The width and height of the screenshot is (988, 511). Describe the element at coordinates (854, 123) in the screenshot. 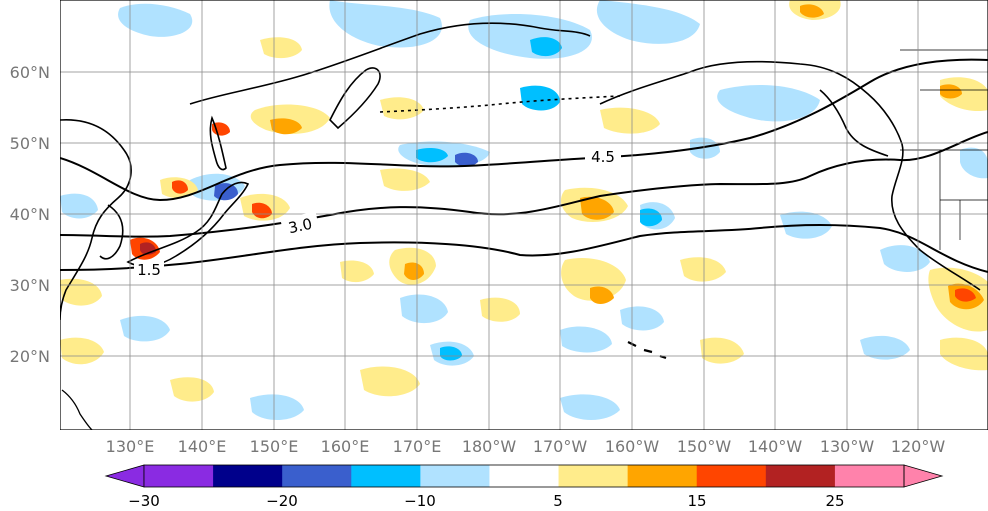

I see `gulf-coast` at that location.